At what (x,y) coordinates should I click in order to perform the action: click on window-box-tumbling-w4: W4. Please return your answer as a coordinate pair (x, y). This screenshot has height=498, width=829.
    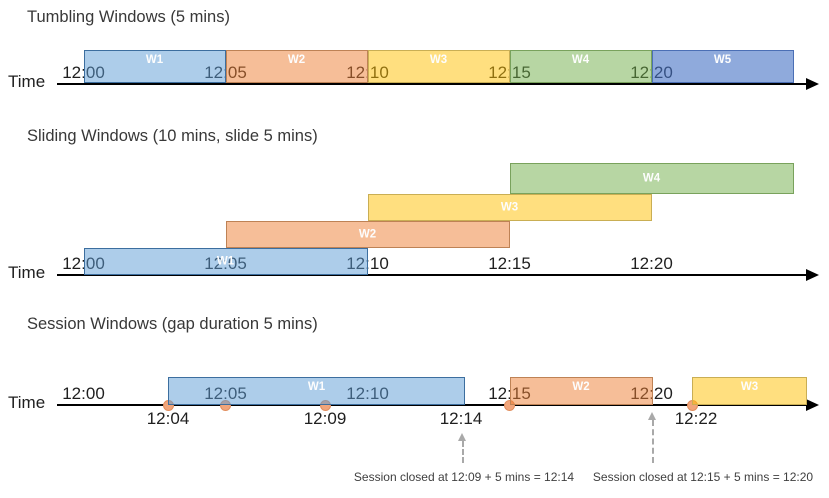
    Looking at the image, I should click on (580, 66).